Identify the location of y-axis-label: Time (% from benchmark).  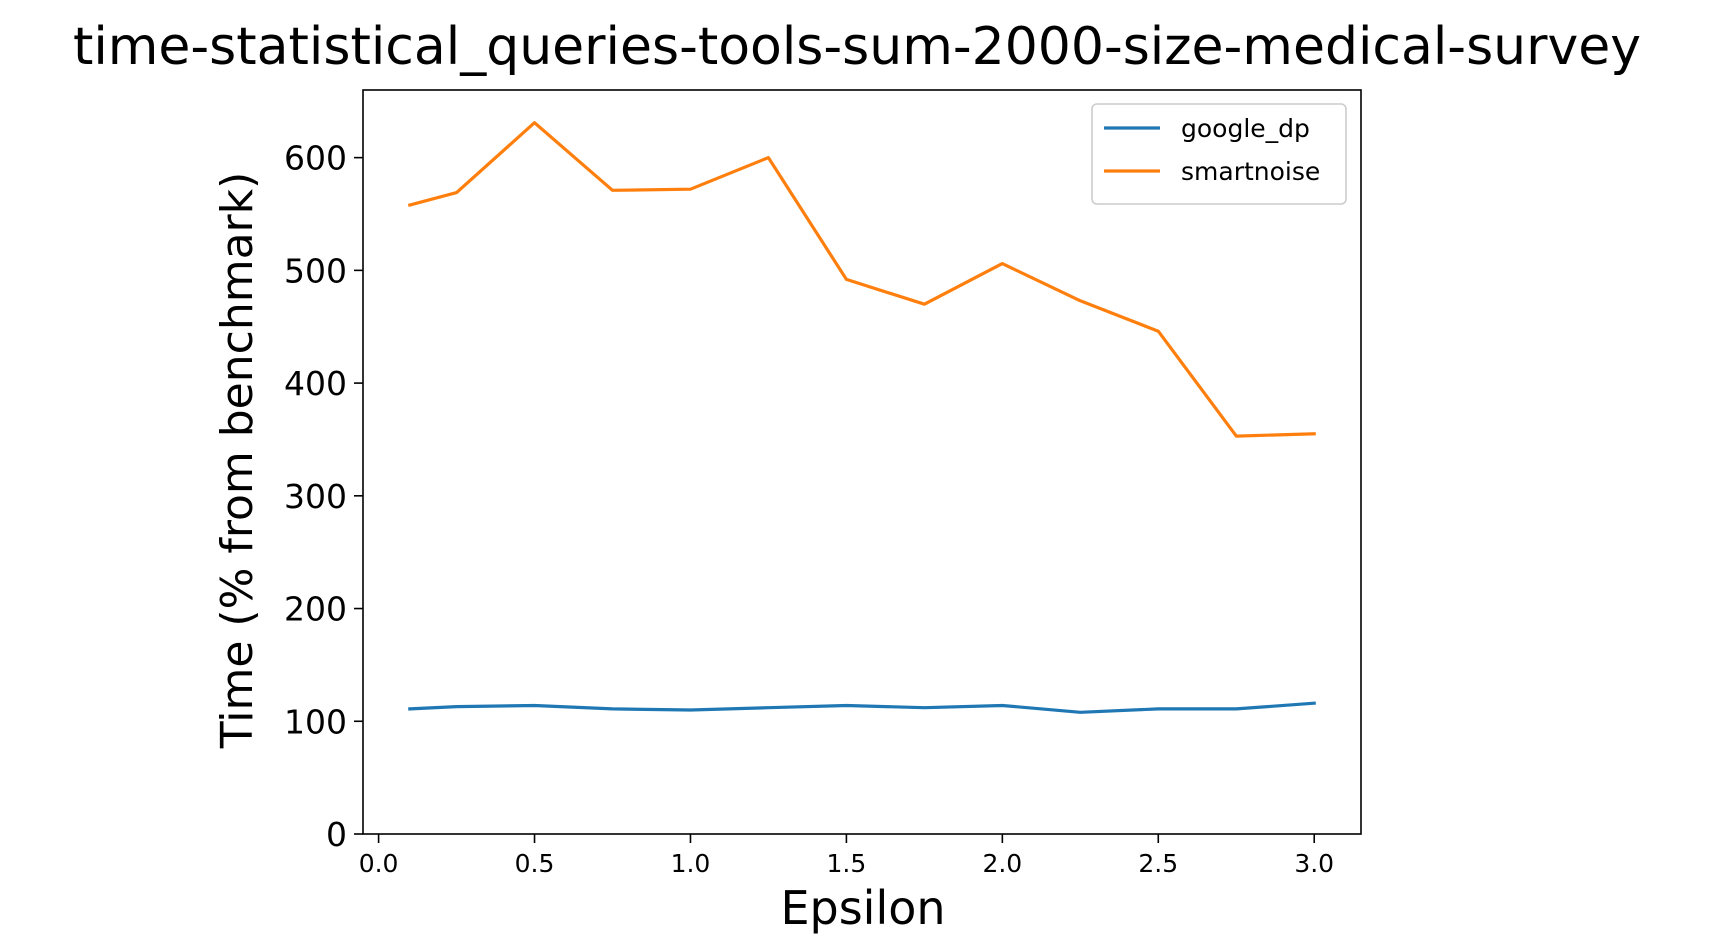
(237, 461).